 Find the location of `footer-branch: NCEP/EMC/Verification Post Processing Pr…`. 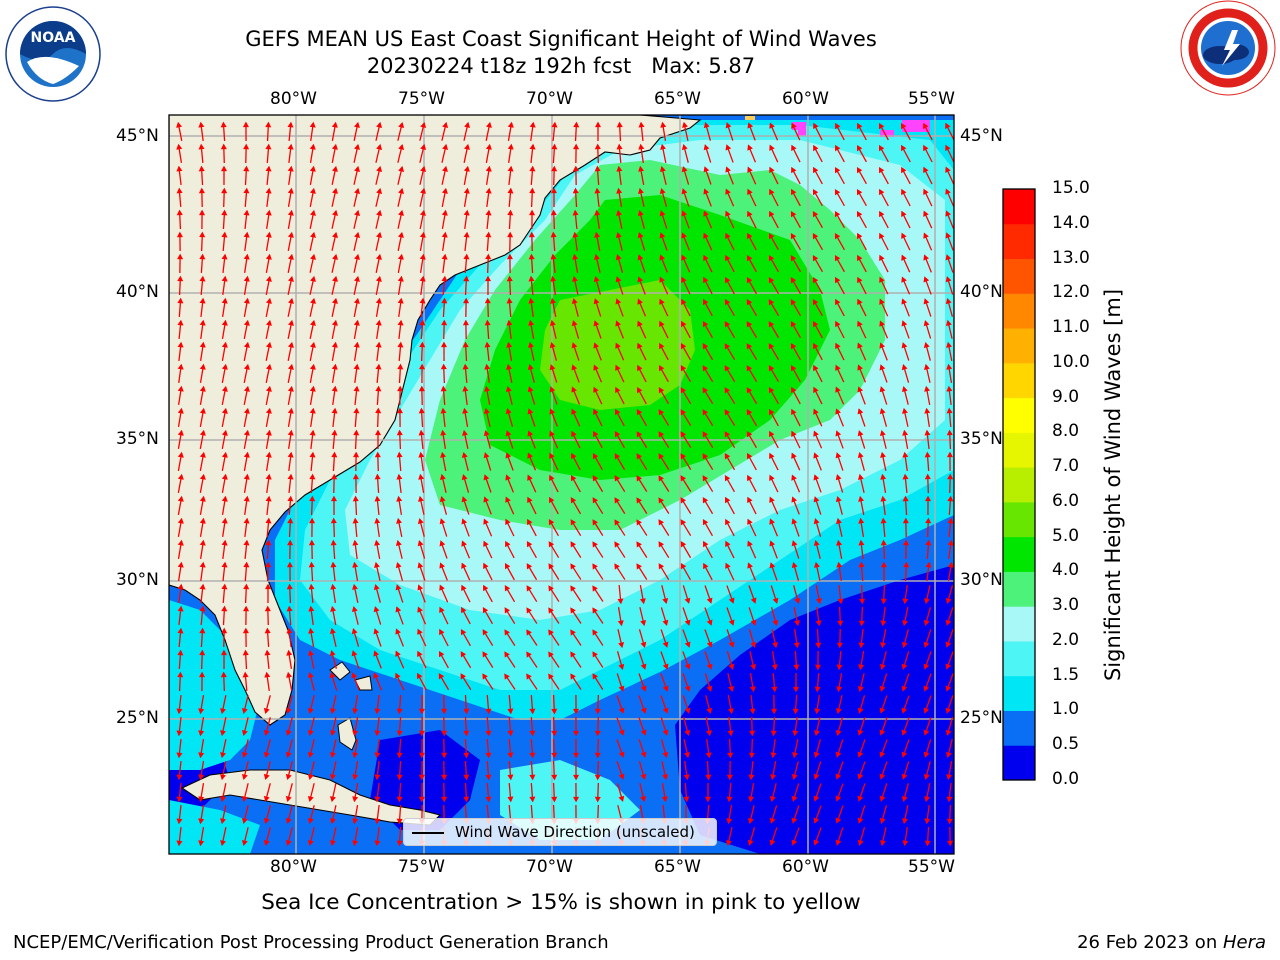

footer-branch: NCEP/EMC/Verification Post Processing Pr… is located at coordinates (311, 942).